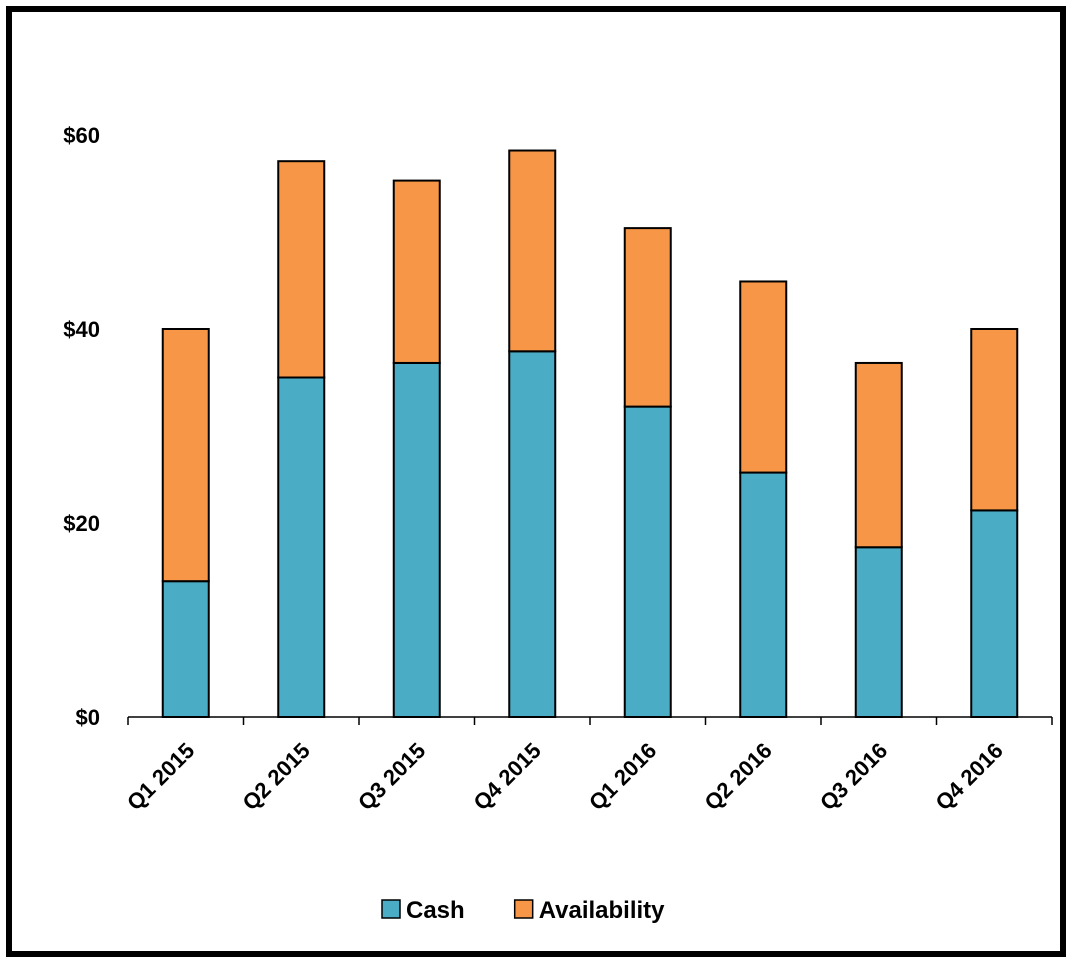 Image resolution: width=1072 pixels, height=963 pixels. What do you see at coordinates (88, 717) in the screenshot?
I see `y-tick-label-0: $0` at bounding box center [88, 717].